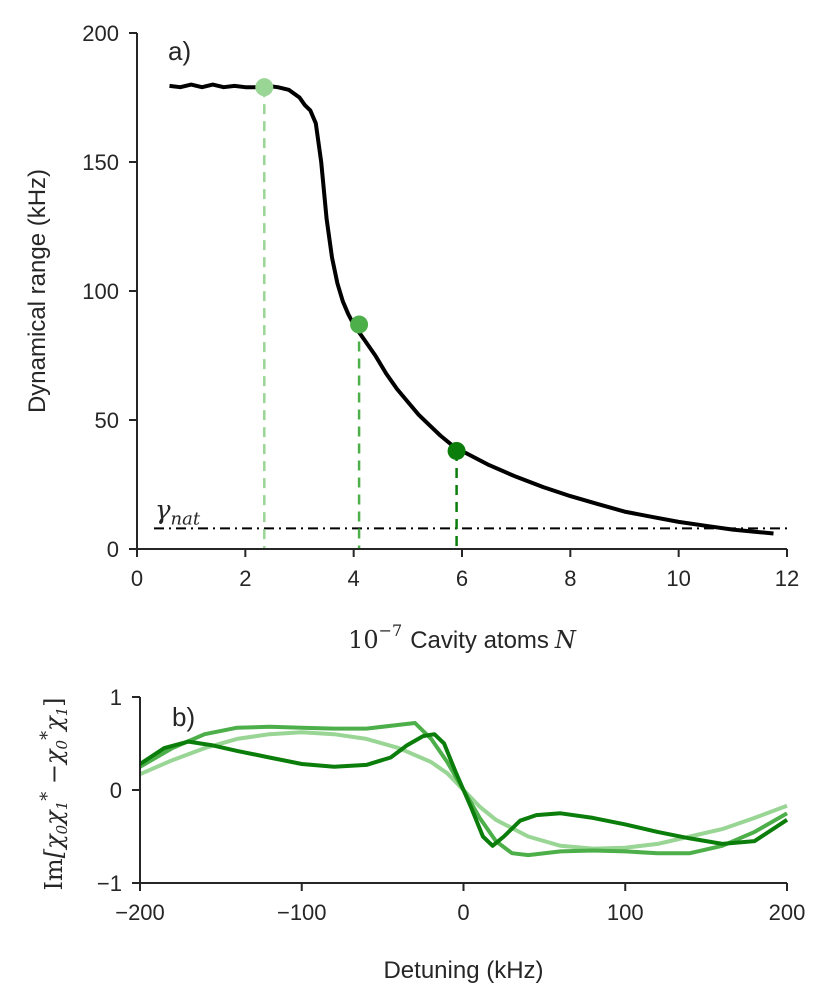 The width and height of the screenshot is (830, 1004). Describe the element at coordinates (570, 578) in the screenshot. I see `a-x-tick-label: 8` at that location.